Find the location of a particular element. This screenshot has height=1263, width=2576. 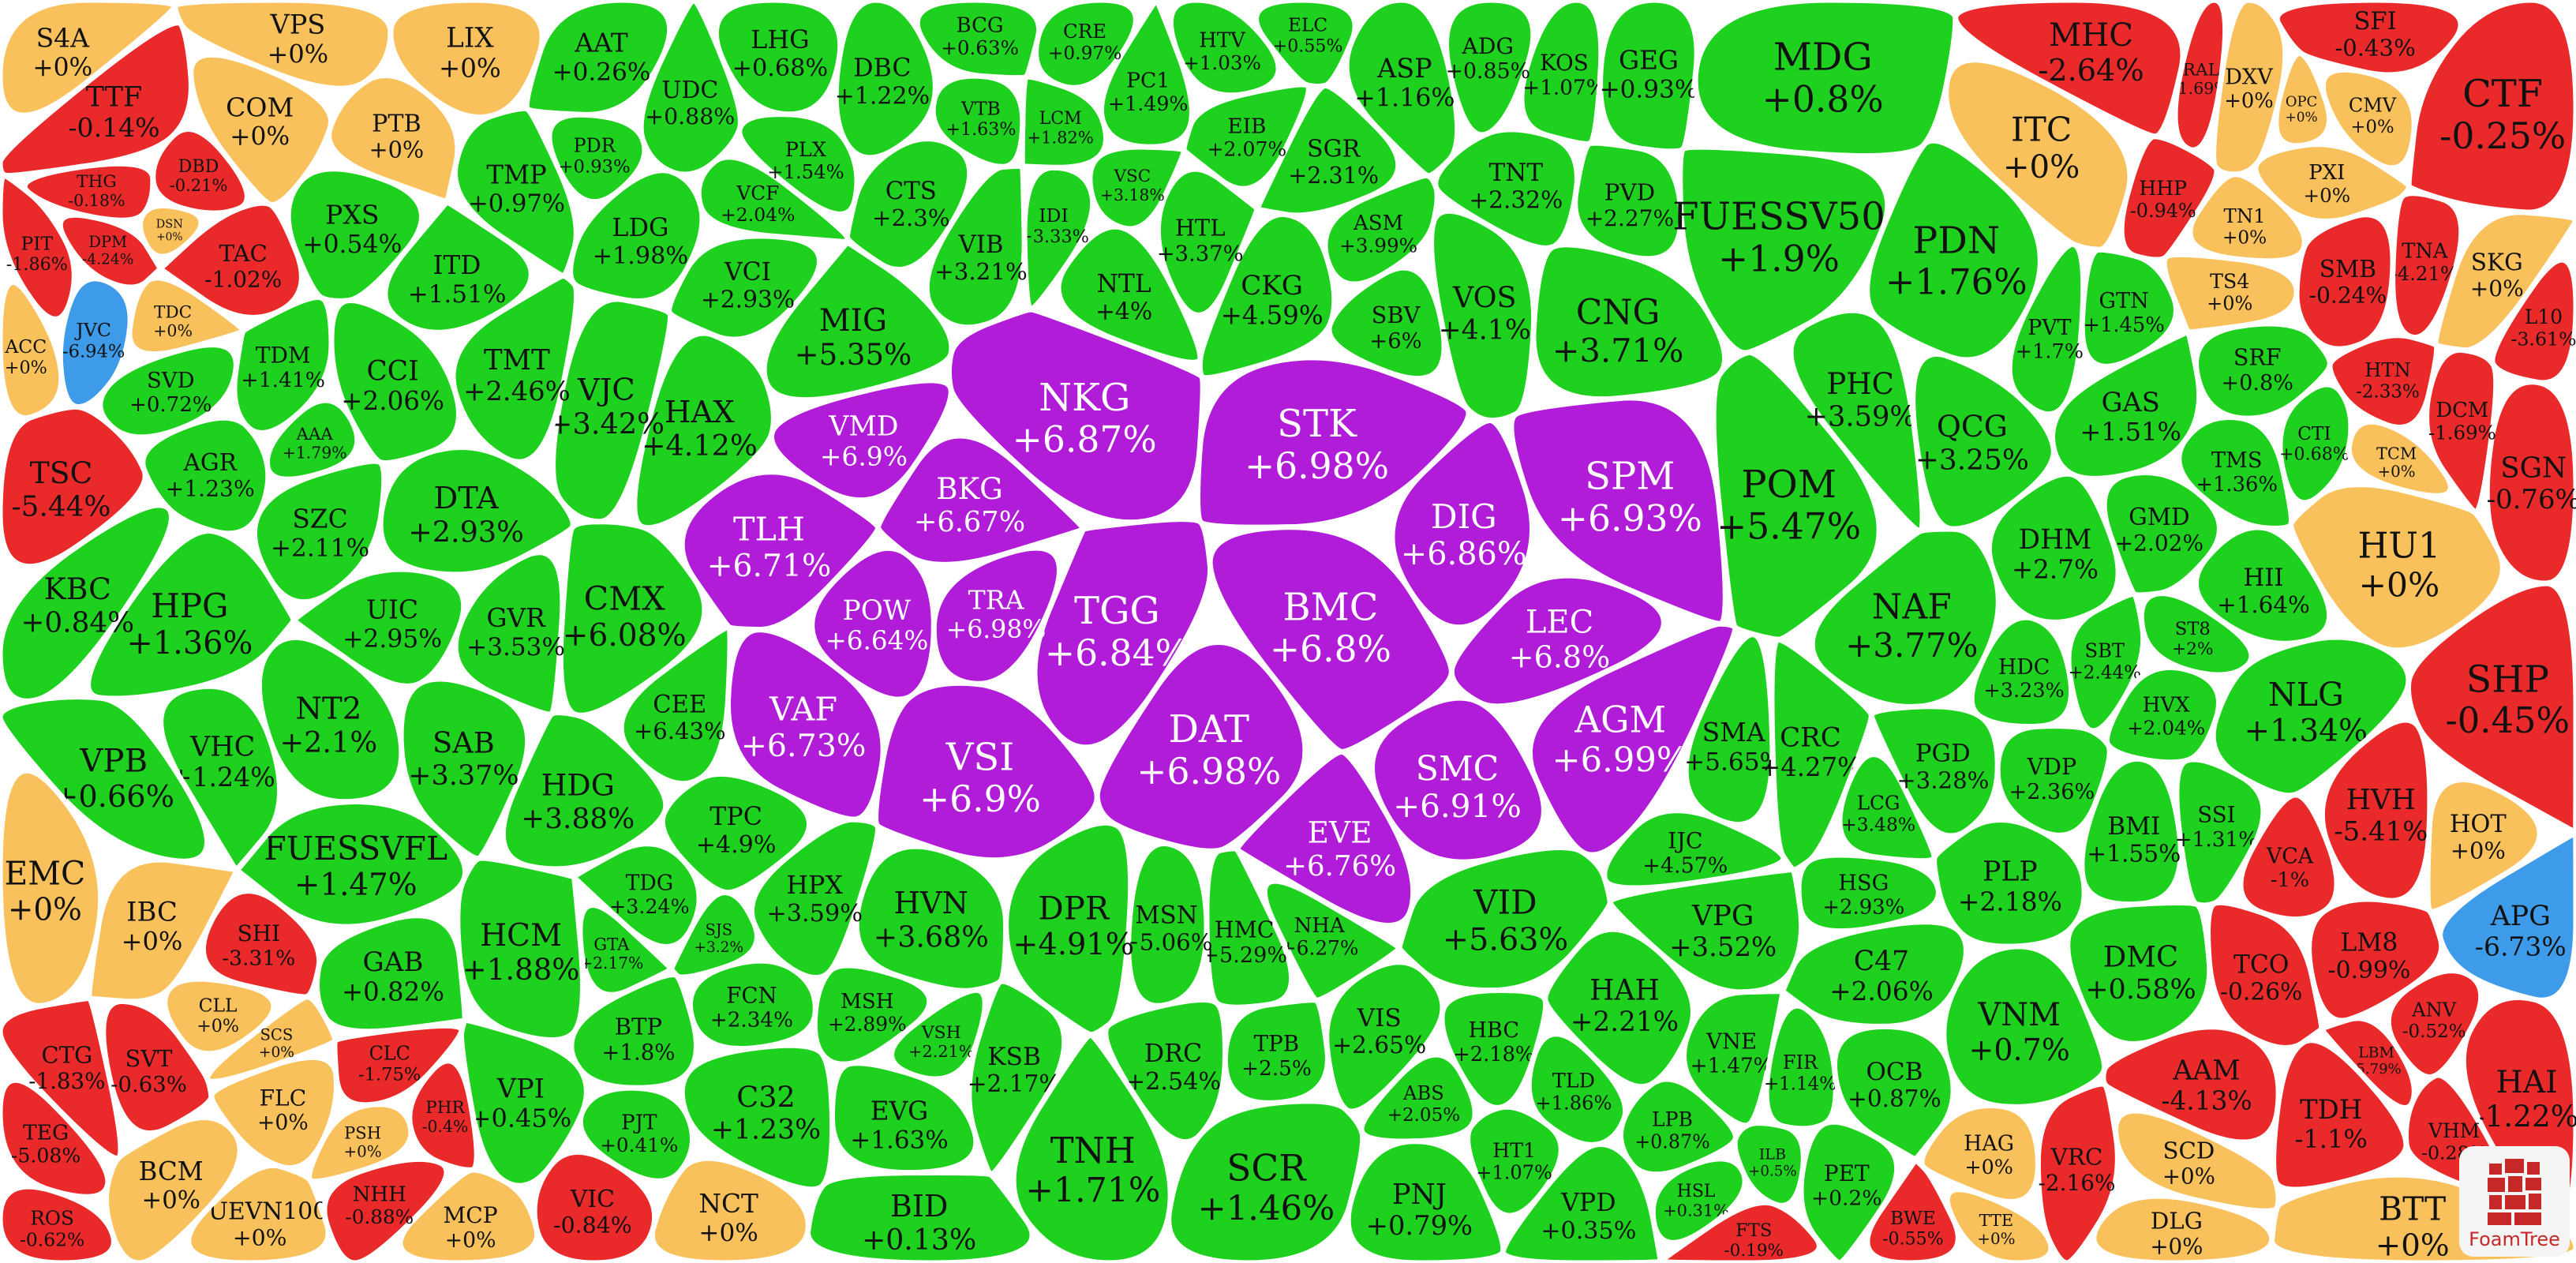

tile-gab: GAB+0.82% is located at coordinates (390, 974).